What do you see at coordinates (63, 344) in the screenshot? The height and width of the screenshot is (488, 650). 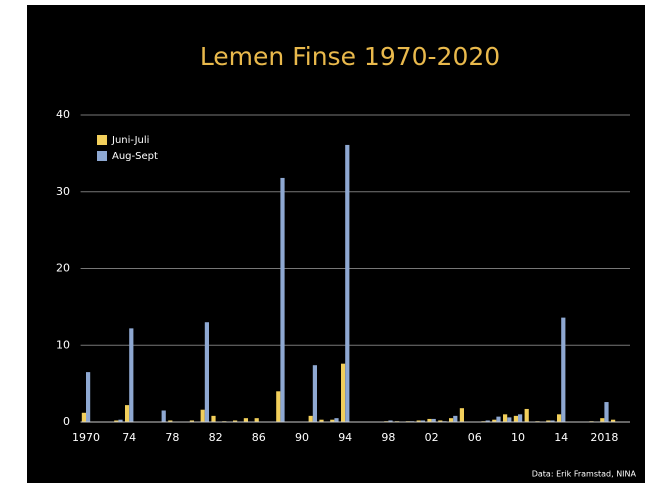 I see `y-tick-label: 10` at bounding box center [63, 344].